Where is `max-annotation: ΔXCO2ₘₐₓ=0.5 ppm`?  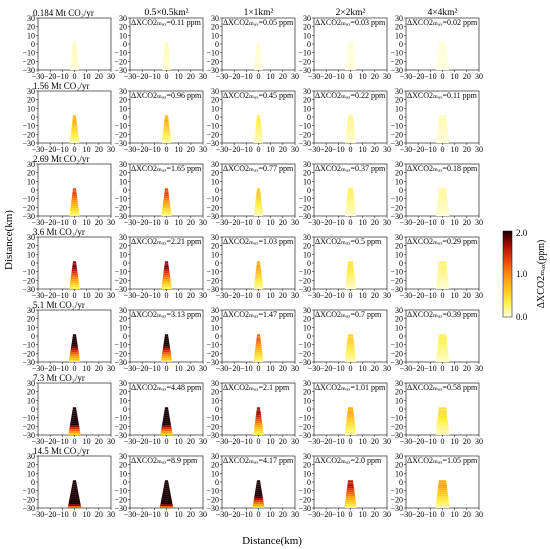 max-annotation: ΔXCO2ₘₐₓ=0.5 ppm is located at coordinates (348, 241).